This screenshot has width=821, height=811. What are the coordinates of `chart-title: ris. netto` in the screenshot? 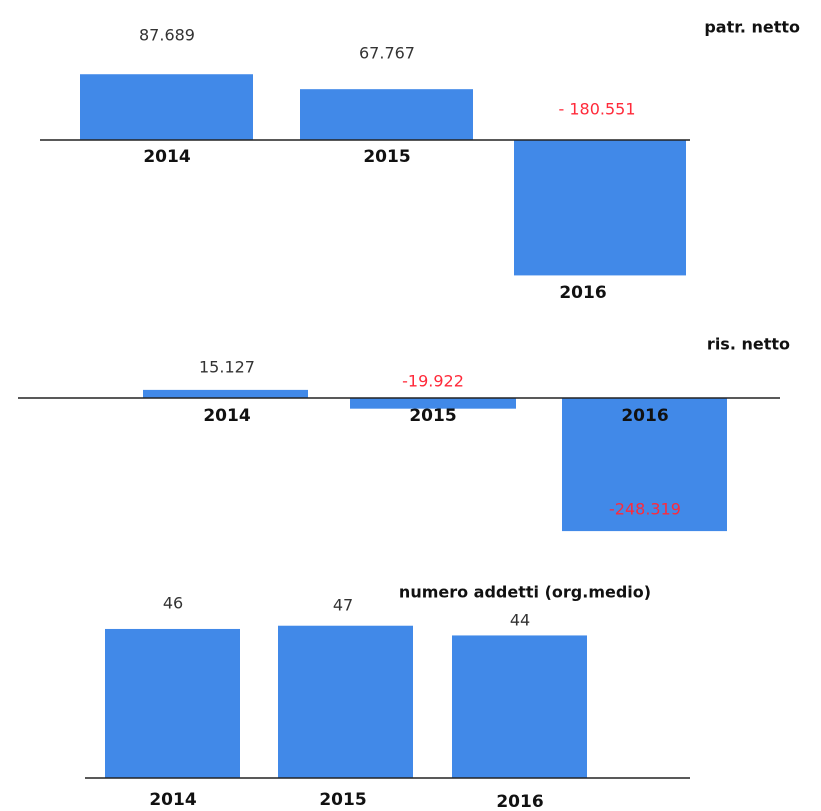 It's located at (748, 344).